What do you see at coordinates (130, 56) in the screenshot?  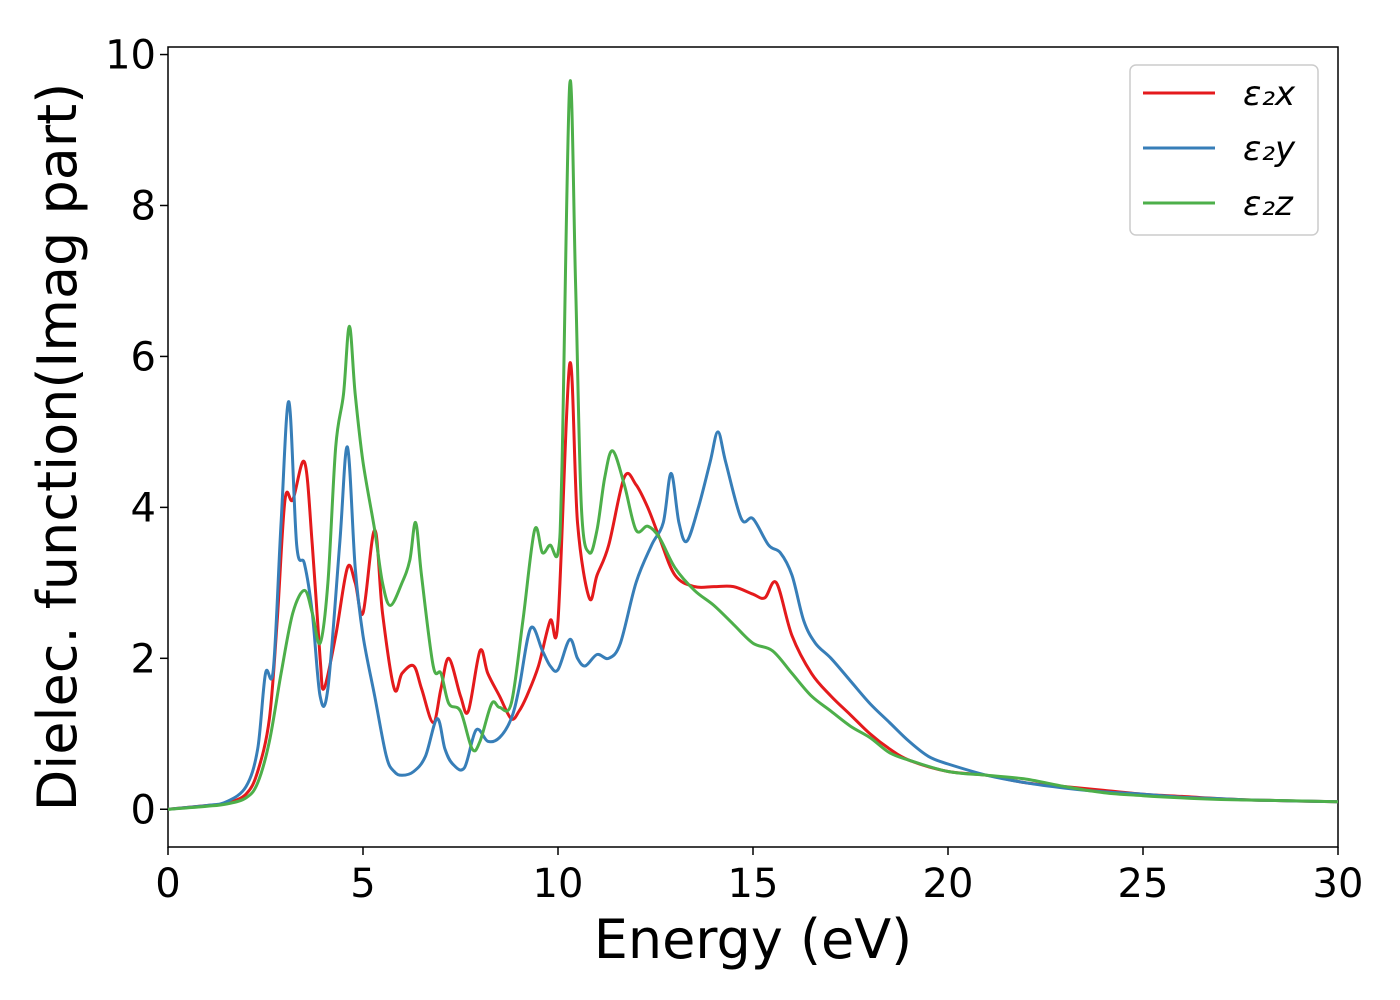 I see `y-tick-label: 10` at bounding box center [130, 56].